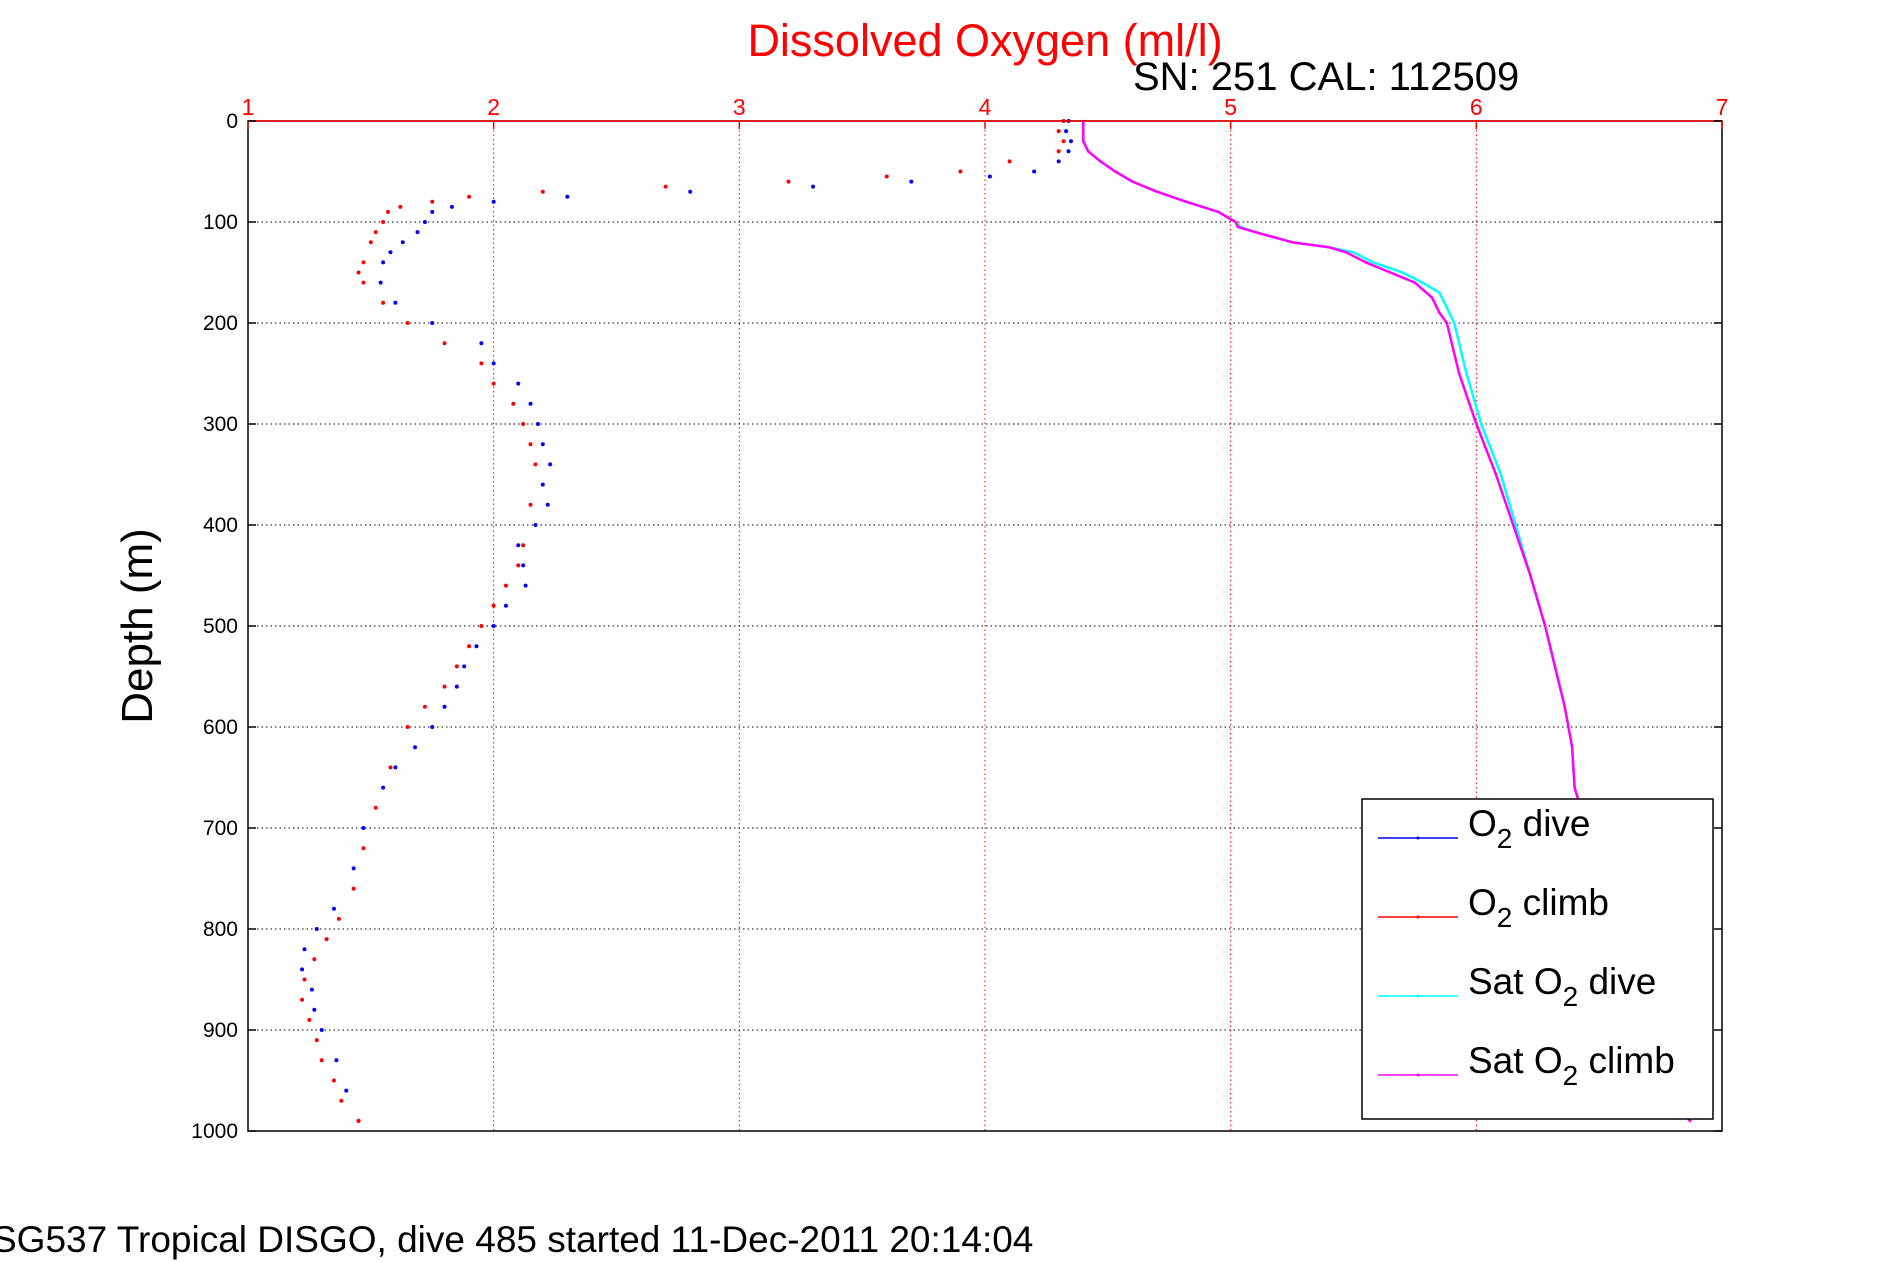  Describe the element at coordinates (248, 107) in the screenshot. I see `x-tick-label-1: 1` at that location.